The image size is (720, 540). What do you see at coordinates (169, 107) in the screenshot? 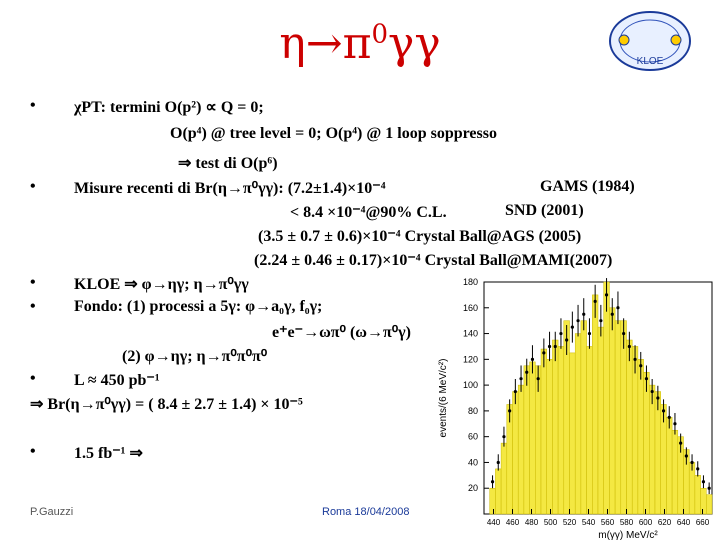
I see `line-chipt: χPT: termini O(p²) ∝ Q = 0;` at bounding box center [169, 107].